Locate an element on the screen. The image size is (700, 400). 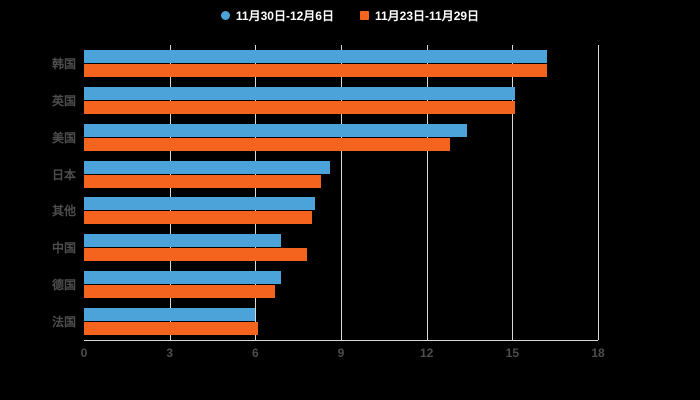
x-tick-label-6: 6 is located at coordinates (255, 353).